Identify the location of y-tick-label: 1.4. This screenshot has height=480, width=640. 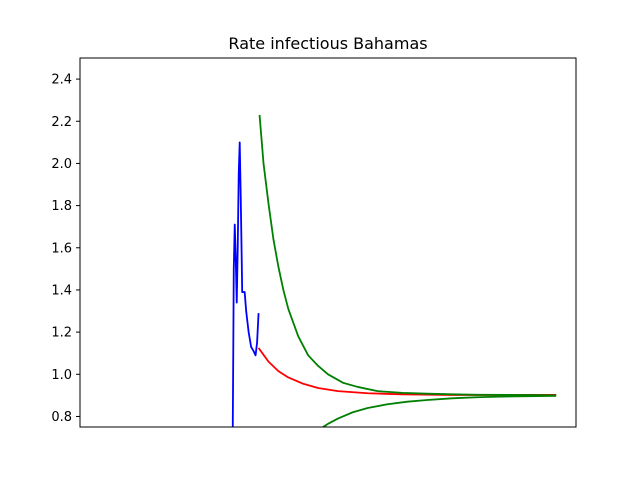
(61, 290).